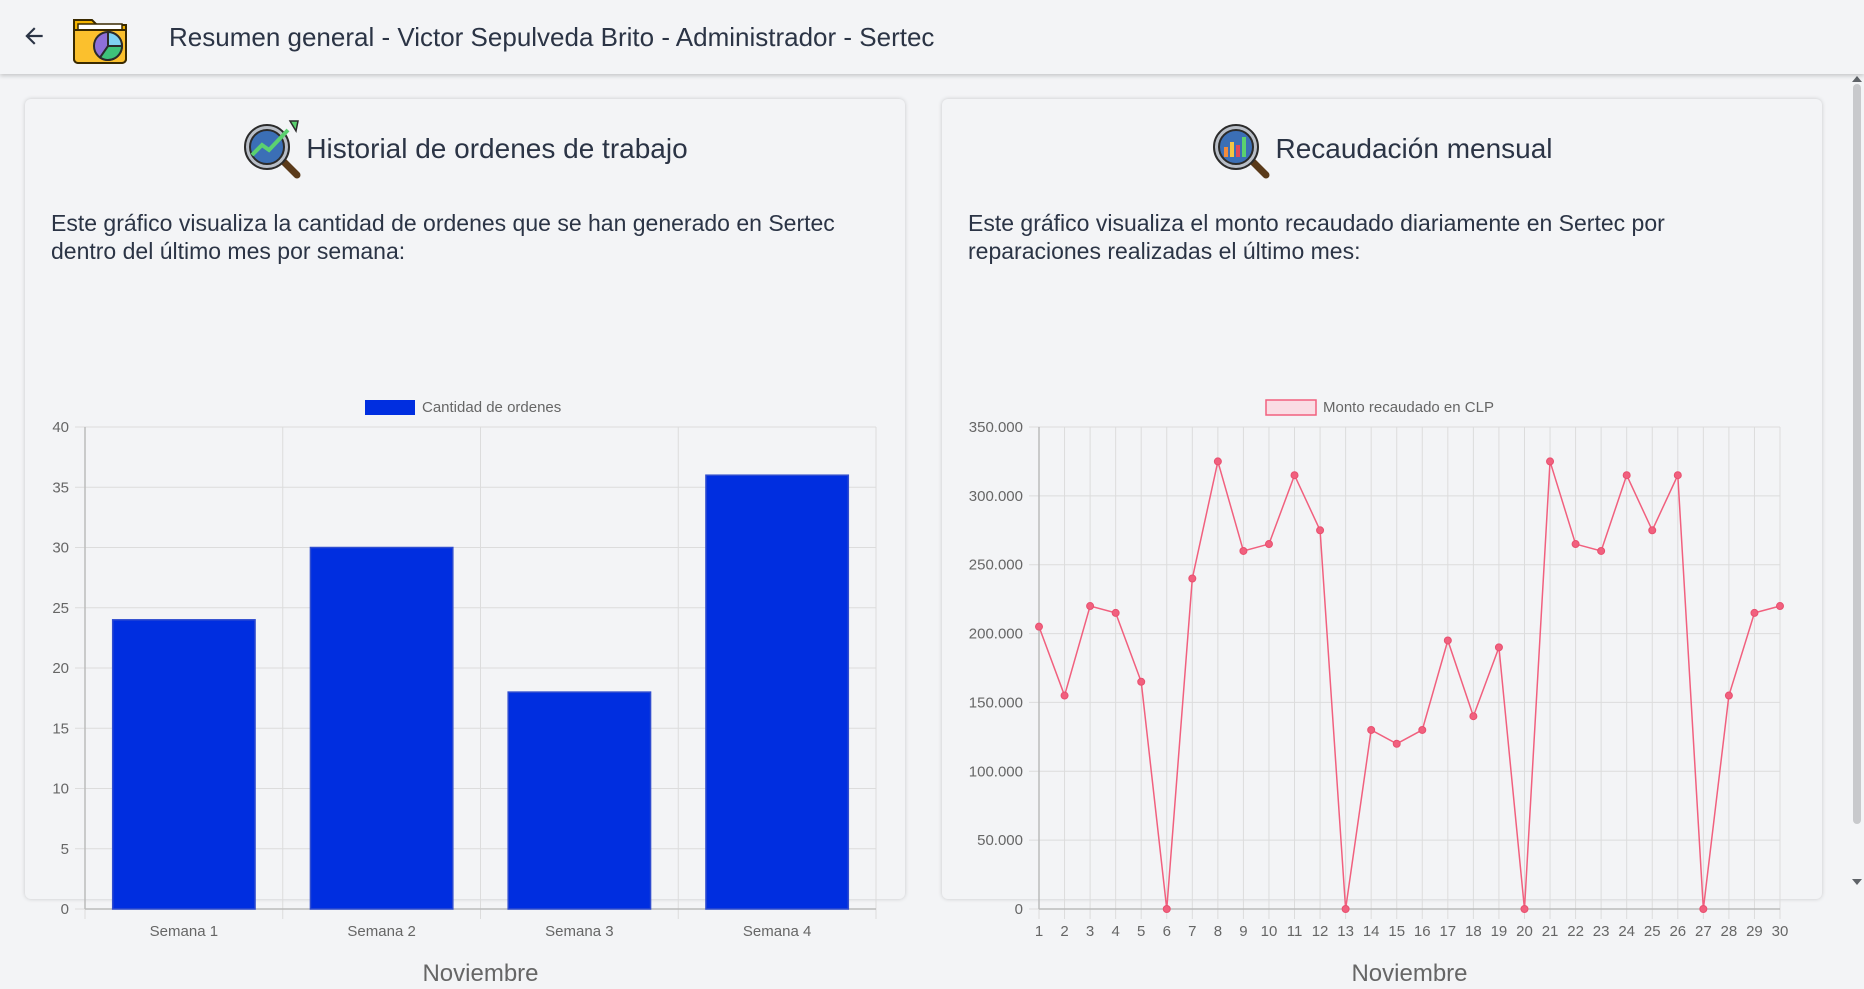 This screenshot has width=1864, height=989. What do you see at coordinates (1039, 931) in the screenshot?
I see `x-tick-label: 1` at bounding box center [1039, 931].